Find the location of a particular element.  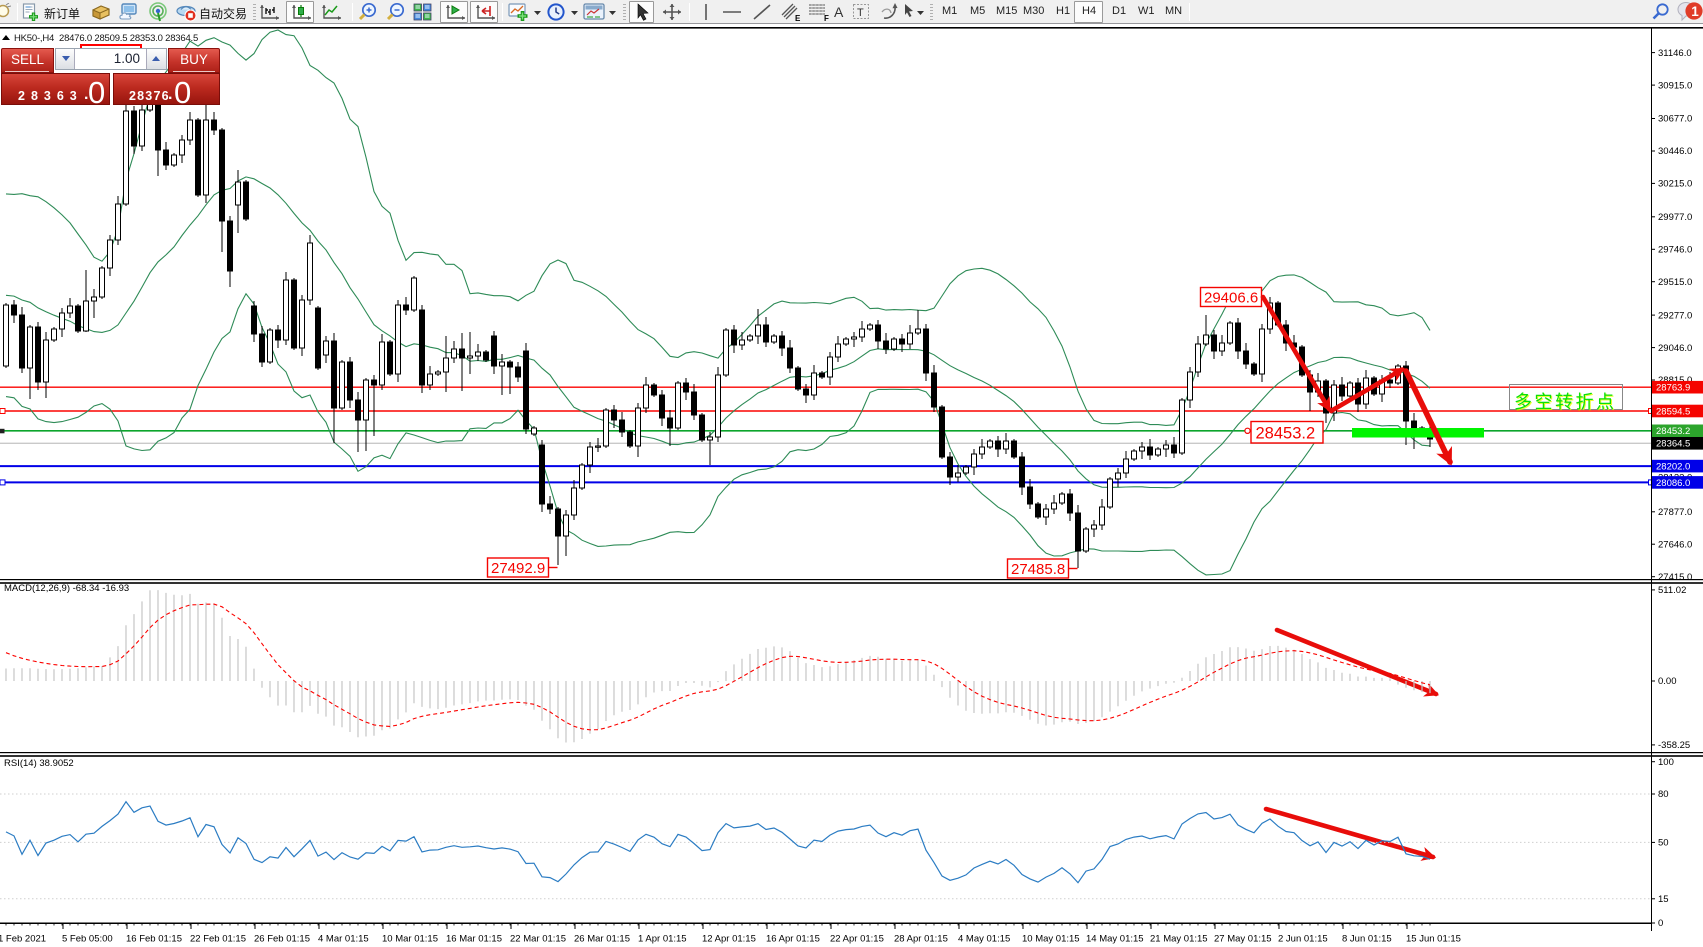

svg-text: 15 is located at coordinates (1663, 899).